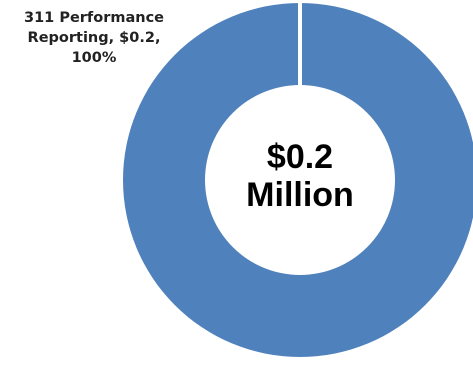 The height and width of the screenshot is (369, 473). I want to click on donut-center-label: $0.2 Million, so click(300, 176).